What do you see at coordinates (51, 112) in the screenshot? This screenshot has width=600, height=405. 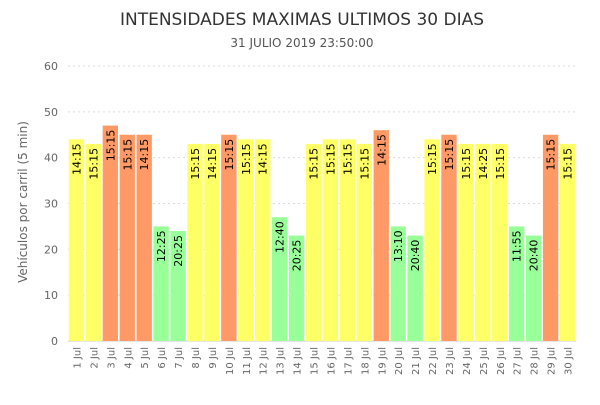 I see `y-tick-label: 50` at bounding box center [51, 112].